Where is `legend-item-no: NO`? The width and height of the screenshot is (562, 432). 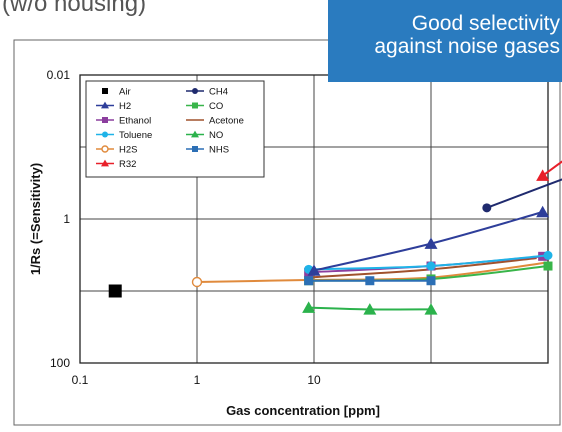
legend-item-no: NO is located at coordinates (204, 135).